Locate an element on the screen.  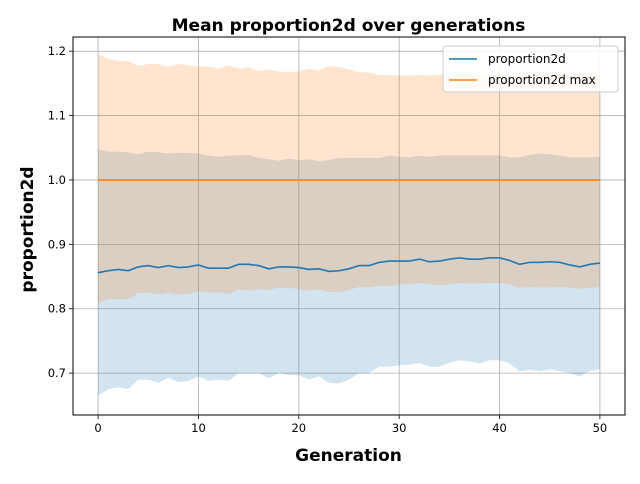
x-axis-ticks: 0 10 20 30 40 50 is located at coordinates (350, 425).